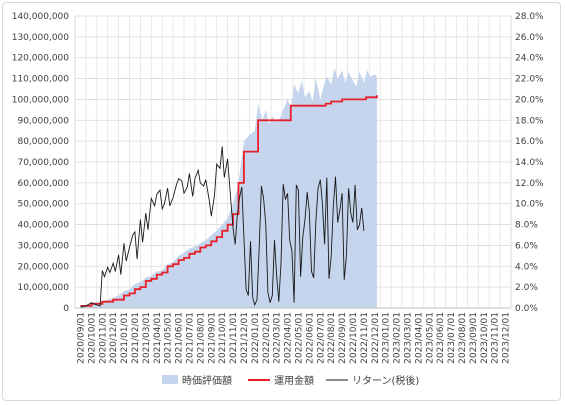 This screenshot has width=565, height=405. What do you see at coordinates (385, 380) in the screenshot?
I see `legend-label: リターン(税後)` at bounding box center [385, 380].